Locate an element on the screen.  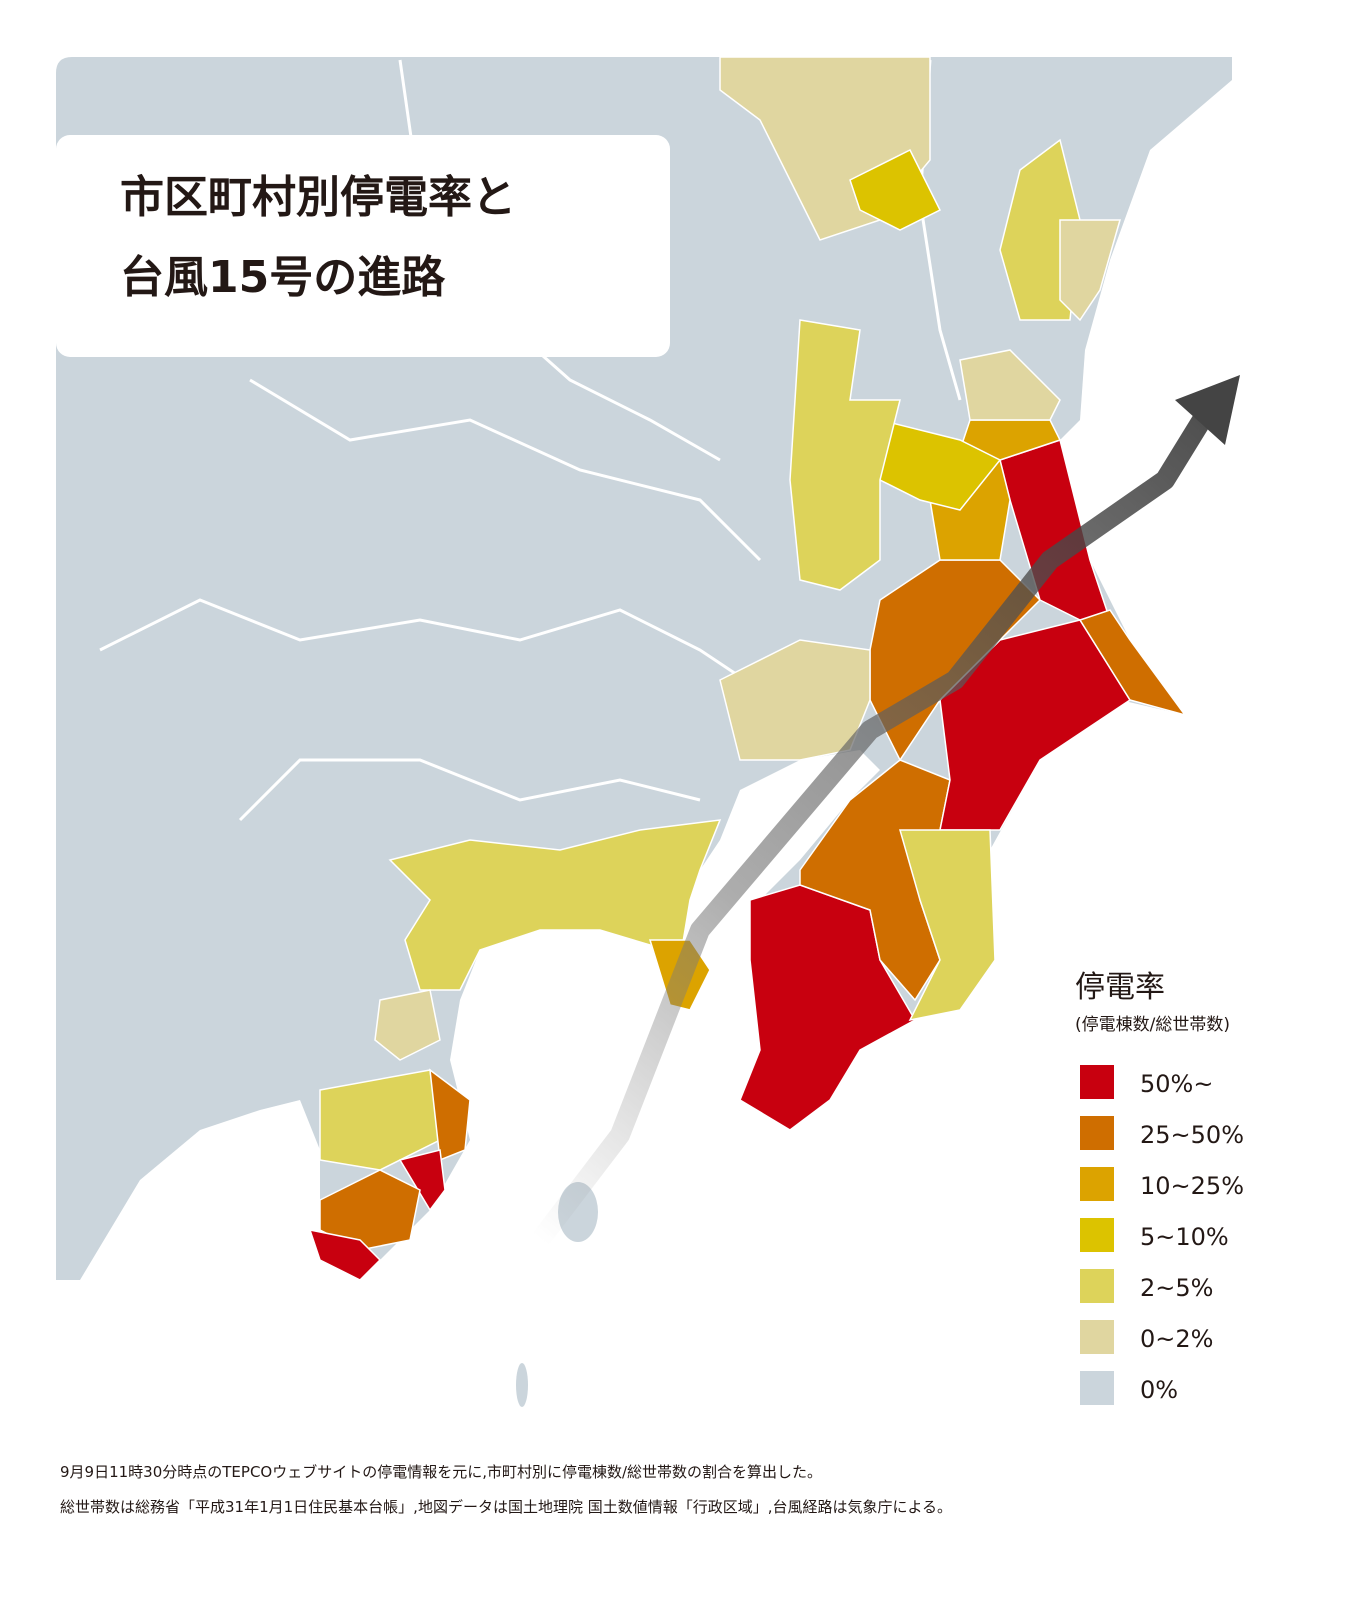
legend-label: 0~2% is located at coordinates (1176, 1339).